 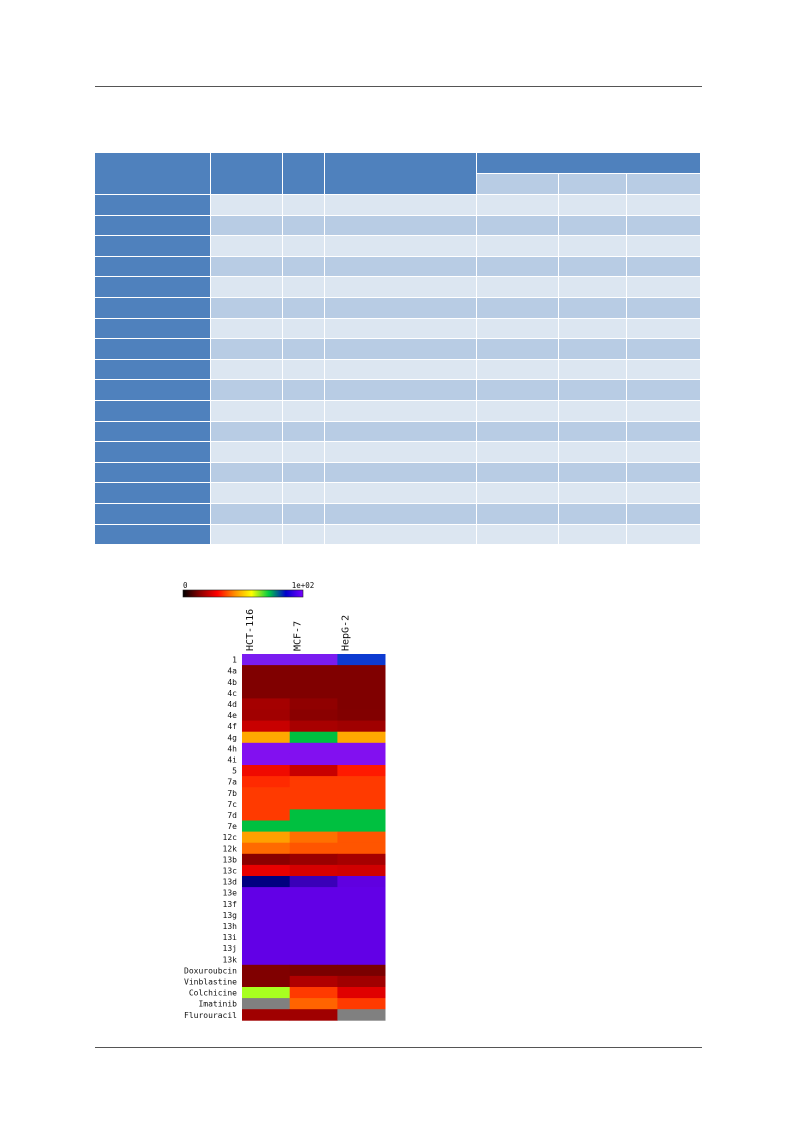 I want to click on row-label: 7e, so click(x=232, y=826).